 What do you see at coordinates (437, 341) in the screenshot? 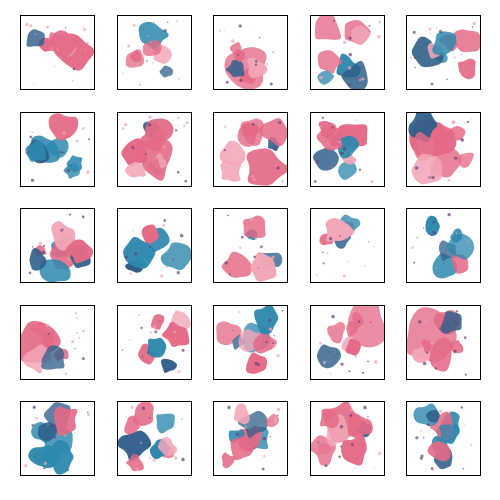
I see `sample-4-5-image` at bounding box center [437, 341].